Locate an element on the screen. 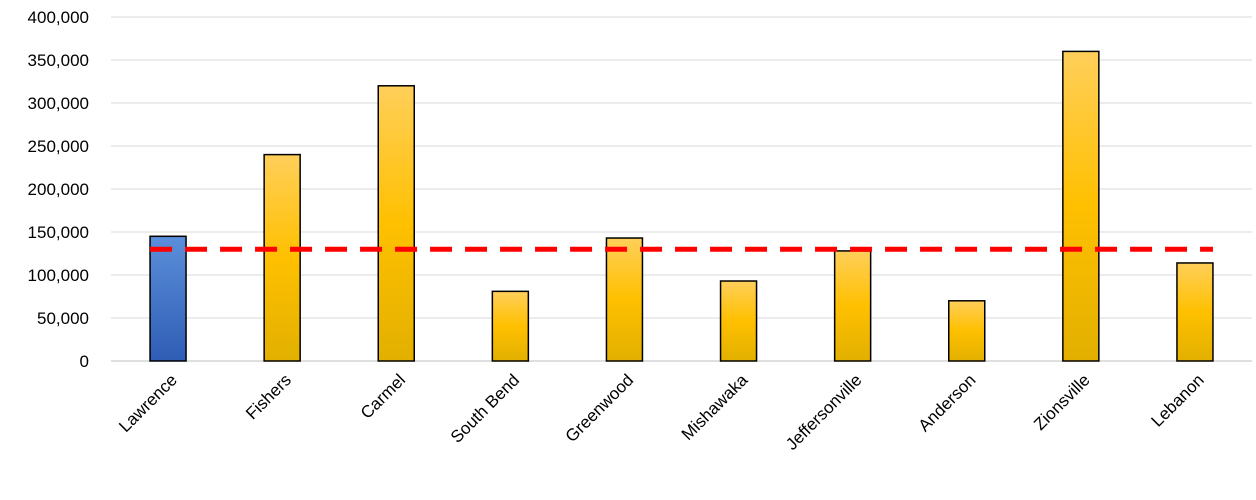  bar-lawrence is located at coordinates (168, 298).